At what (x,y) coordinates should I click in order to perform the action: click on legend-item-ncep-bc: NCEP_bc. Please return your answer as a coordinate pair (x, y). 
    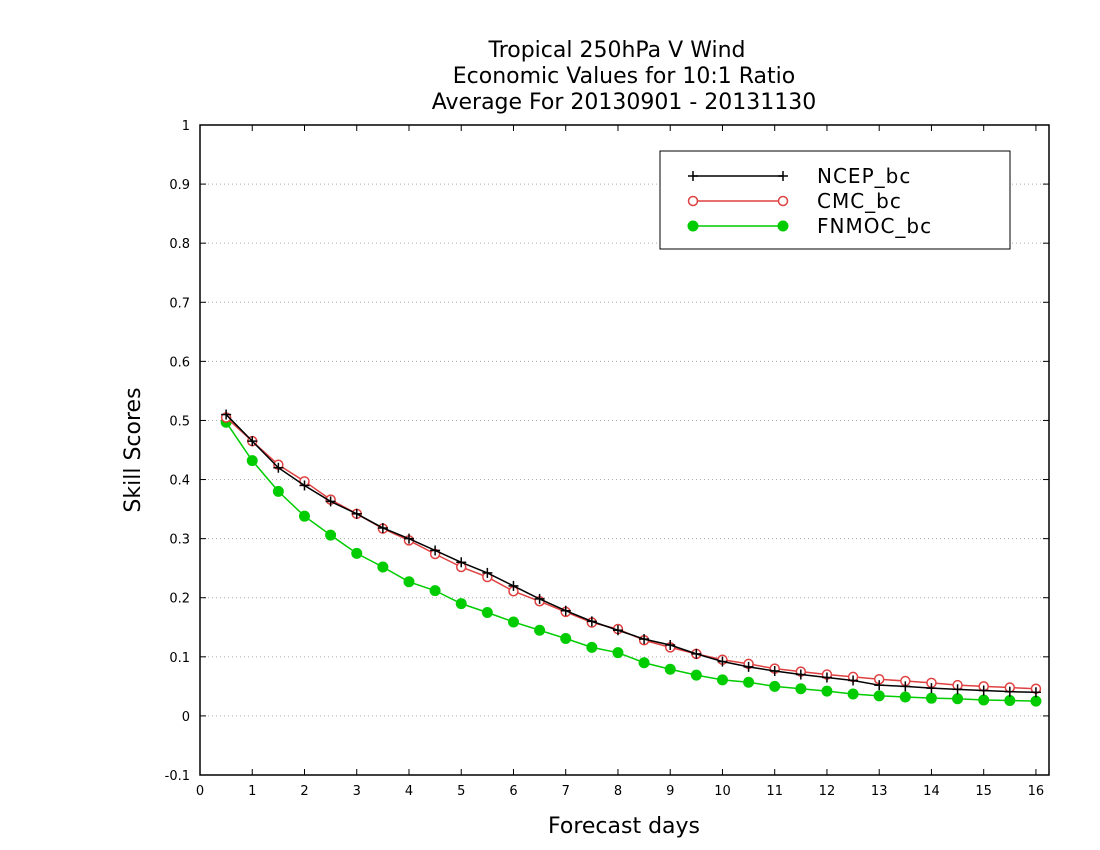
    Looking at the image, I should click on (799, 176).